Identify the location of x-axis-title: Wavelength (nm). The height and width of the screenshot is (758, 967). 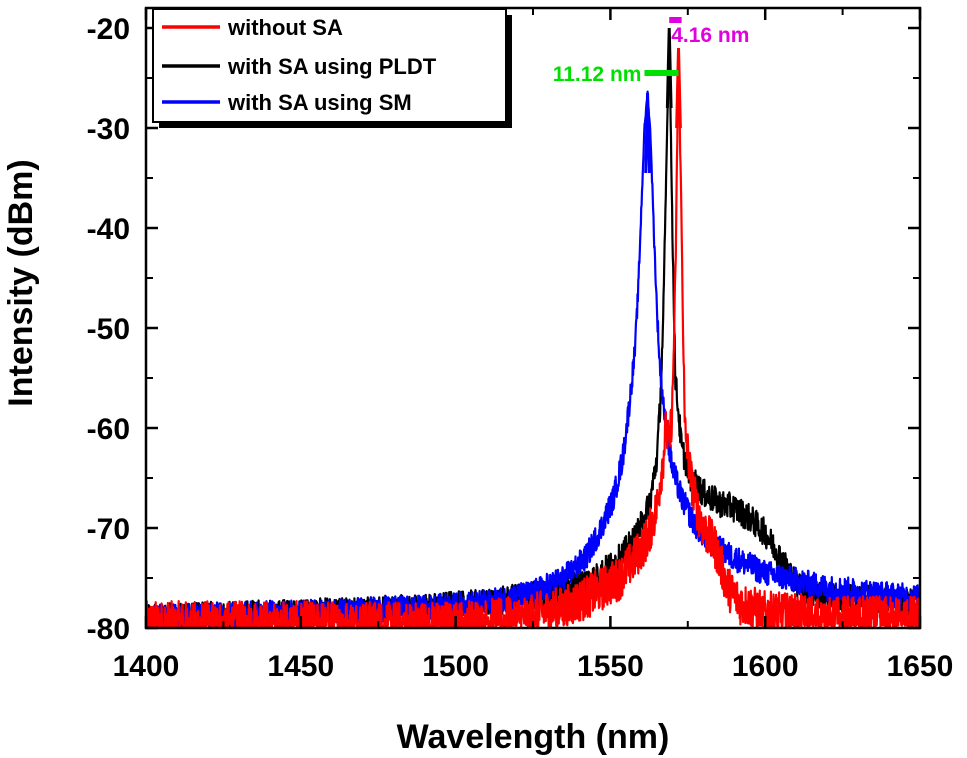
(533, 737).